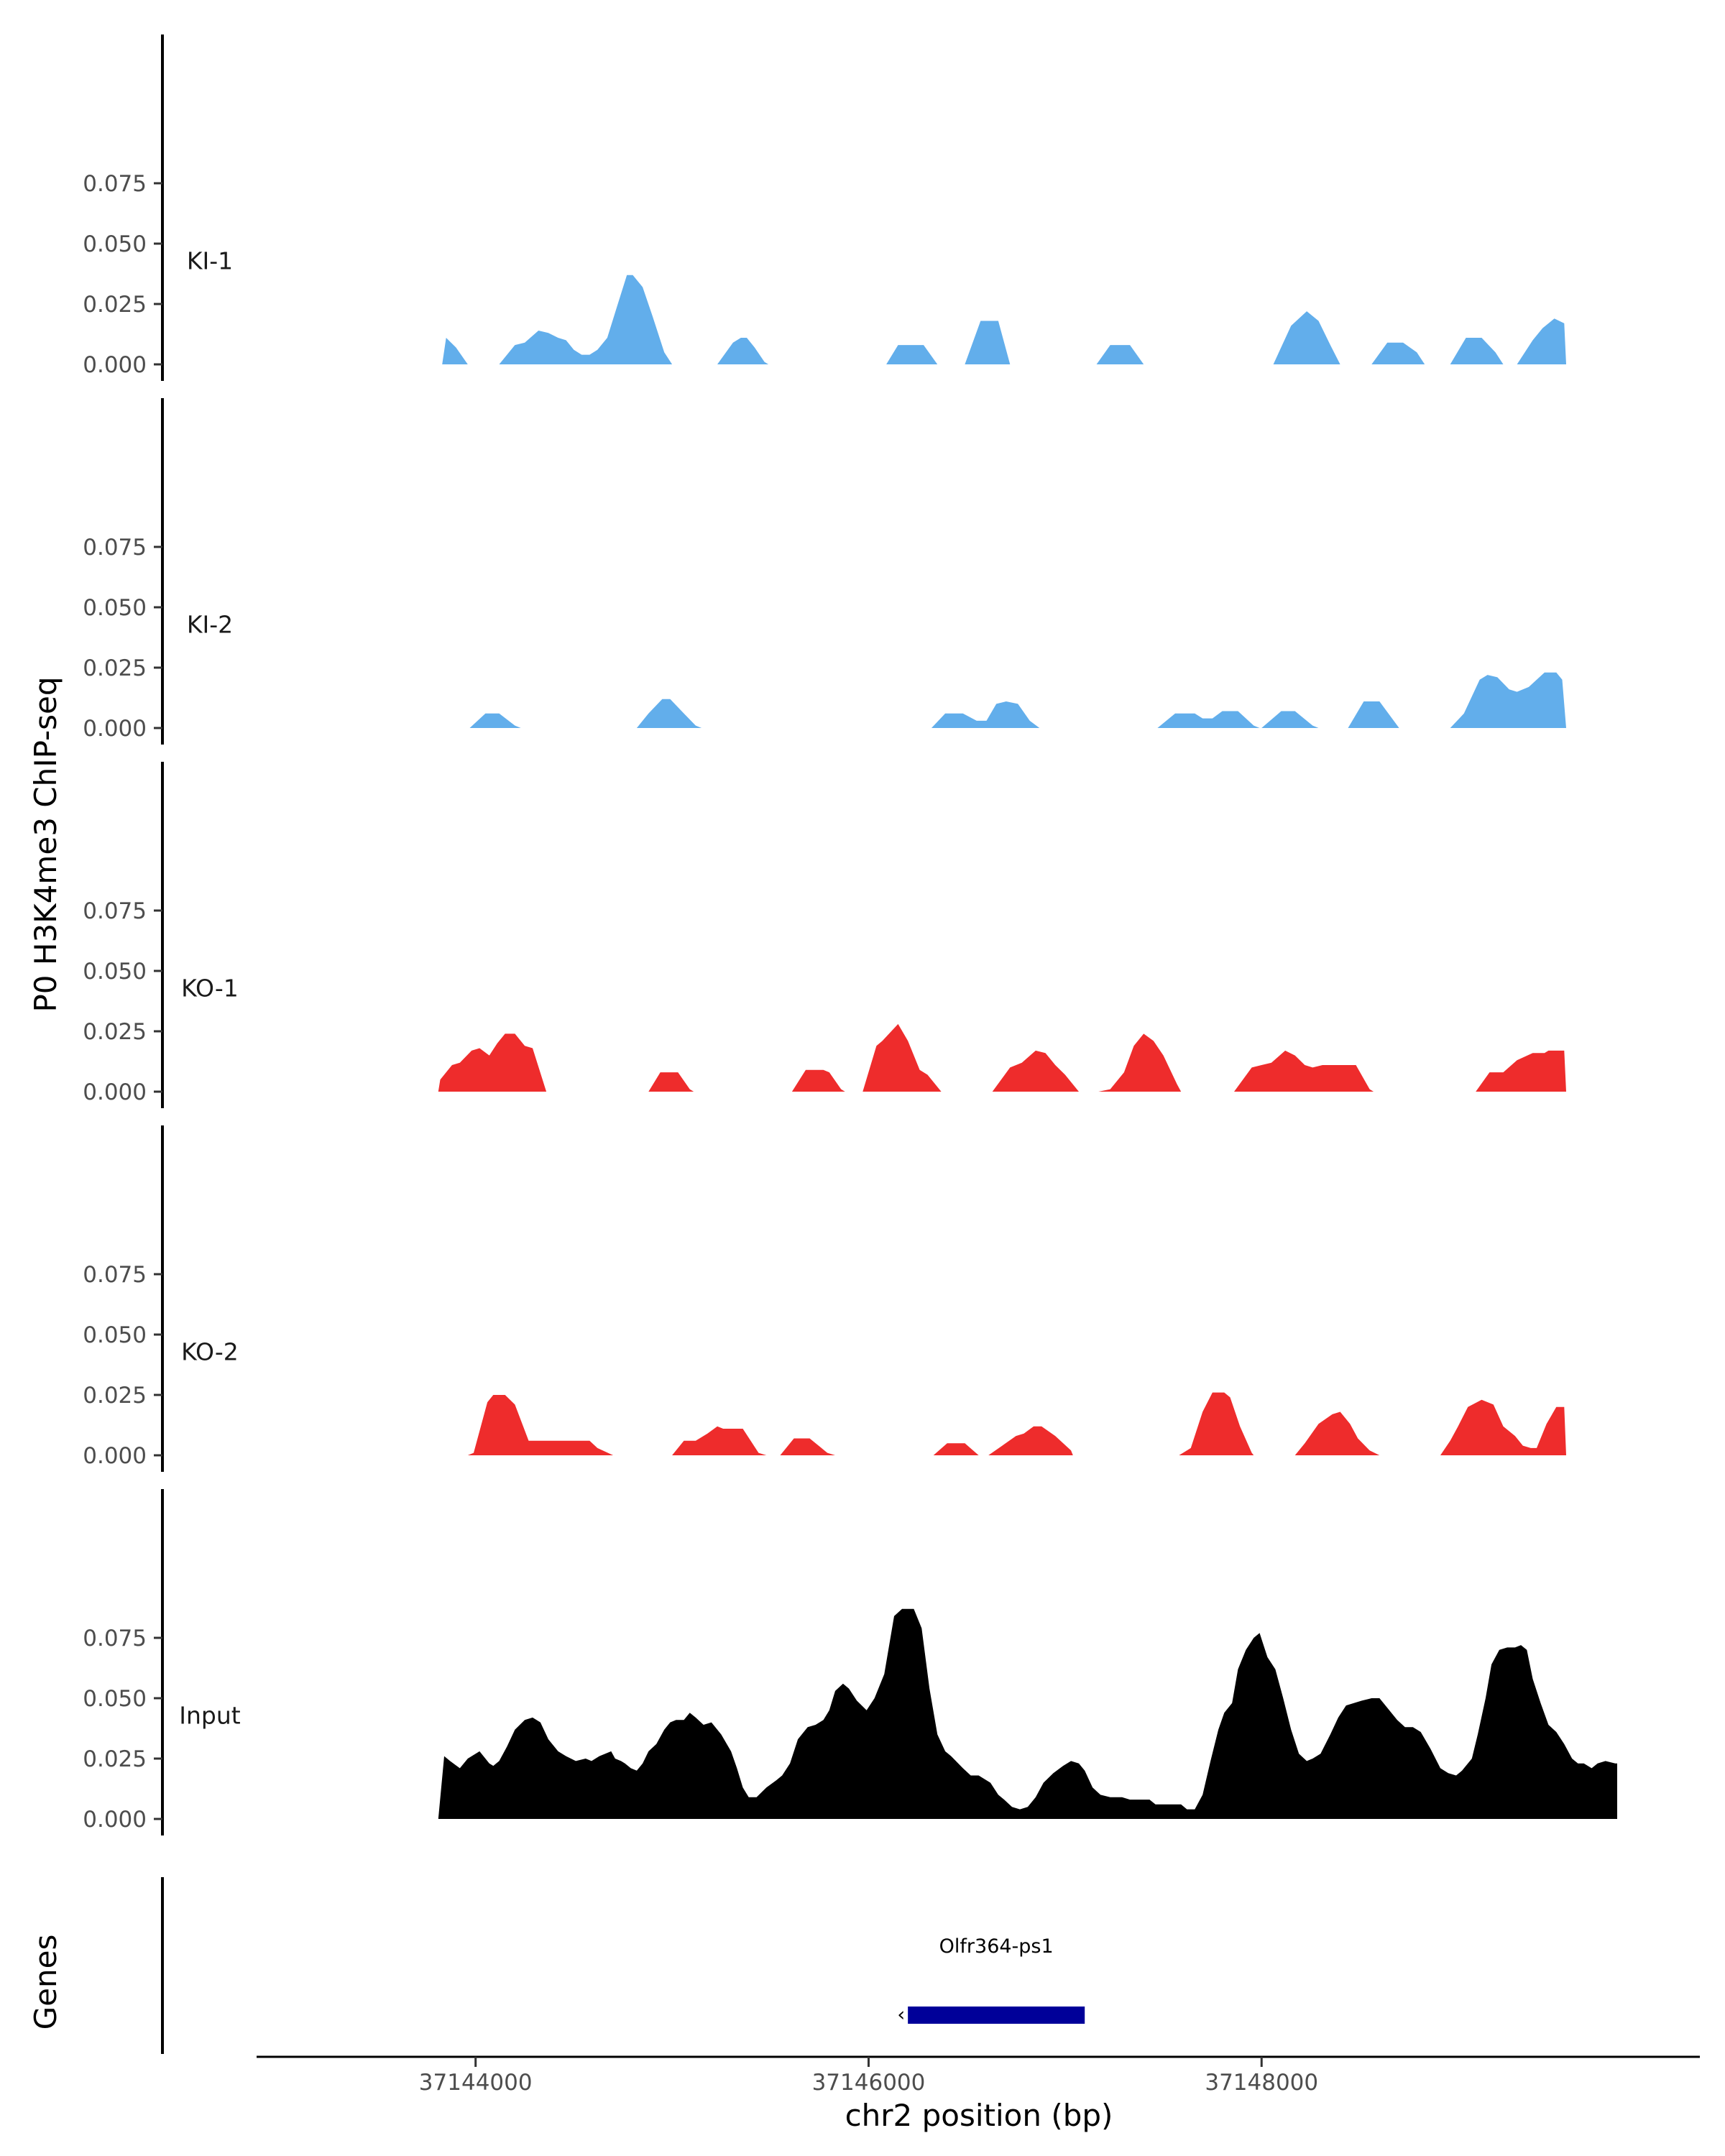 The width and height of the screenshot is (1725, 2156). Describe the element at coordinates (978, 2075) in the screenshot. I see `x-axis: 37144000 37146000 37148000` at that location.